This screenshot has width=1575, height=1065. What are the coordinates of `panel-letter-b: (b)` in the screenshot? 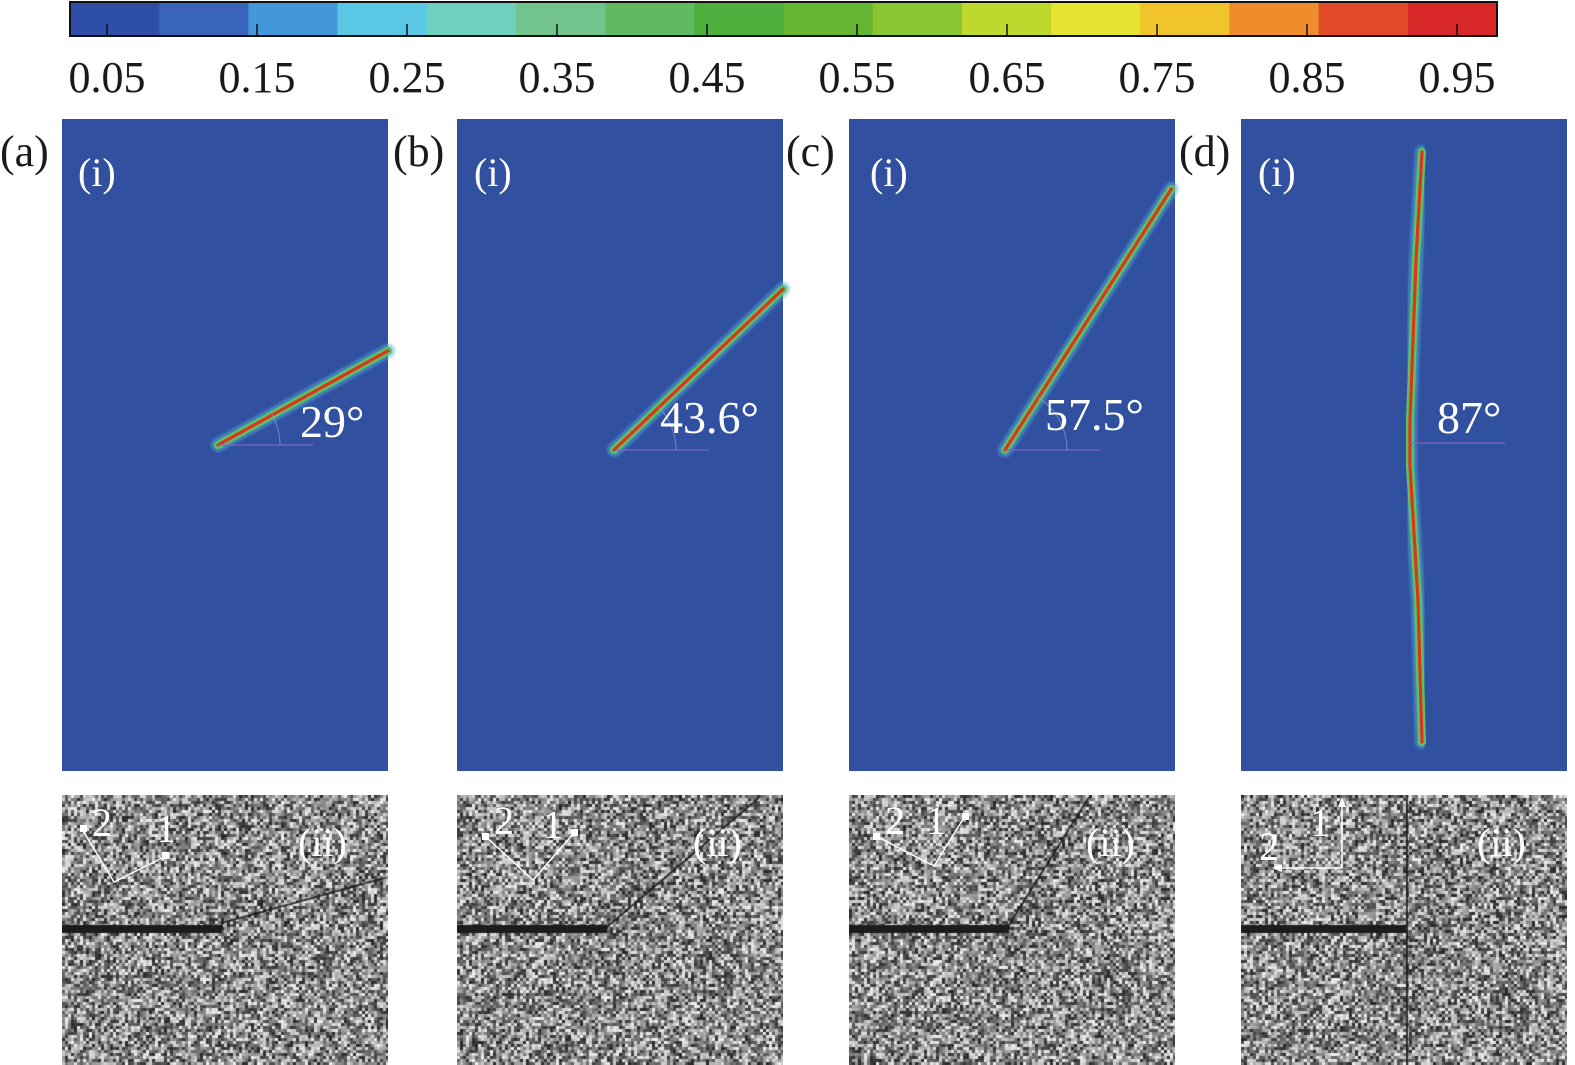 It's located at (418, 151).